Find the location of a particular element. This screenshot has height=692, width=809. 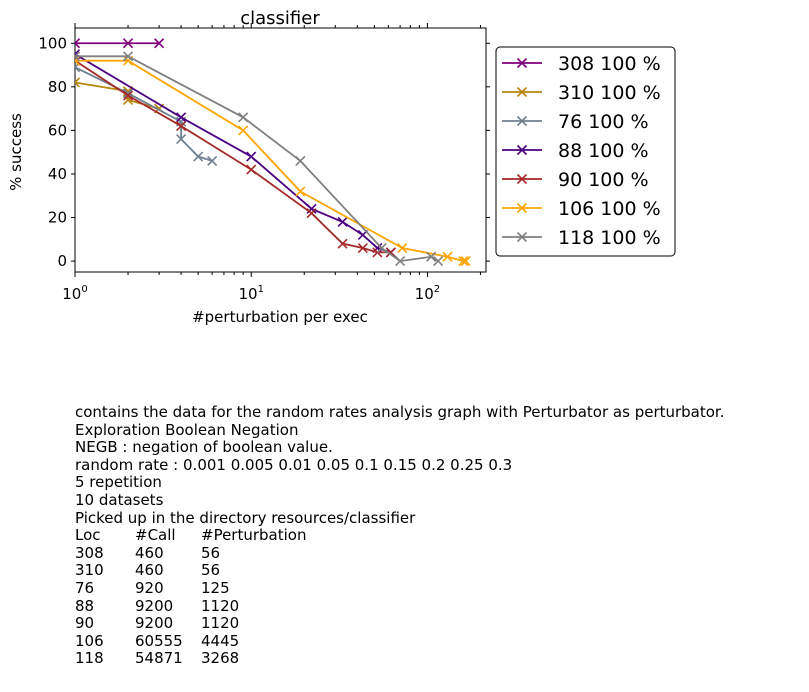

x-tick-label: 10¹ is located at coordinates (250, 293).